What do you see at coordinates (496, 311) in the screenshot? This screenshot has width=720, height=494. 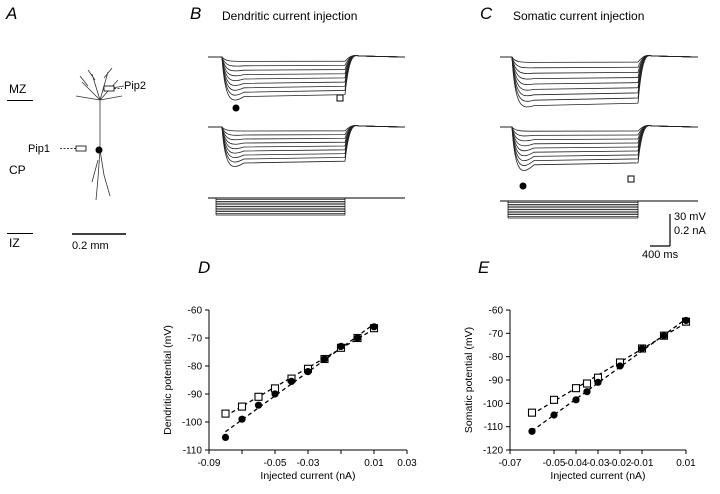 I see `y-tick-label-e: -60` at bounding box center [496, 311].